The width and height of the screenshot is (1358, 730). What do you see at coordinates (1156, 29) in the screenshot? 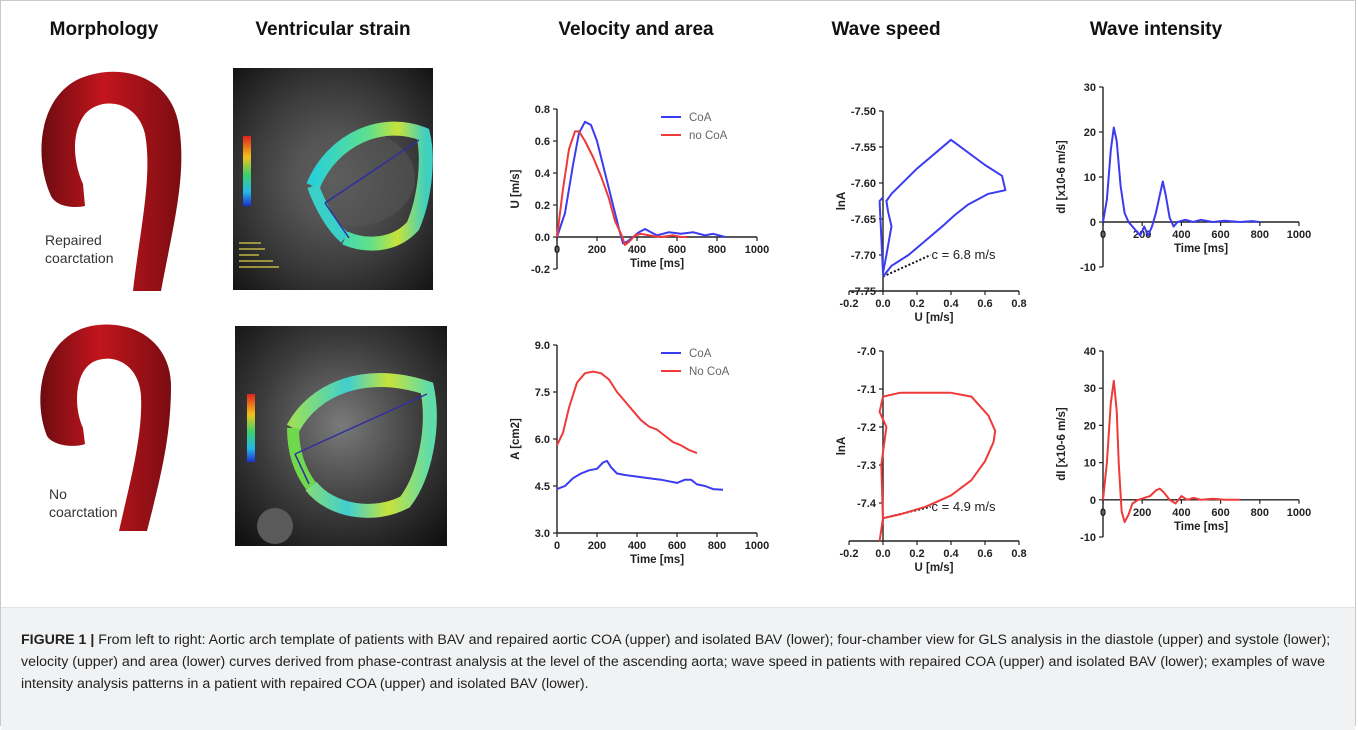
I see `column-title-wave-intensity: Wave intensity` at bounding box center [1156, 29].